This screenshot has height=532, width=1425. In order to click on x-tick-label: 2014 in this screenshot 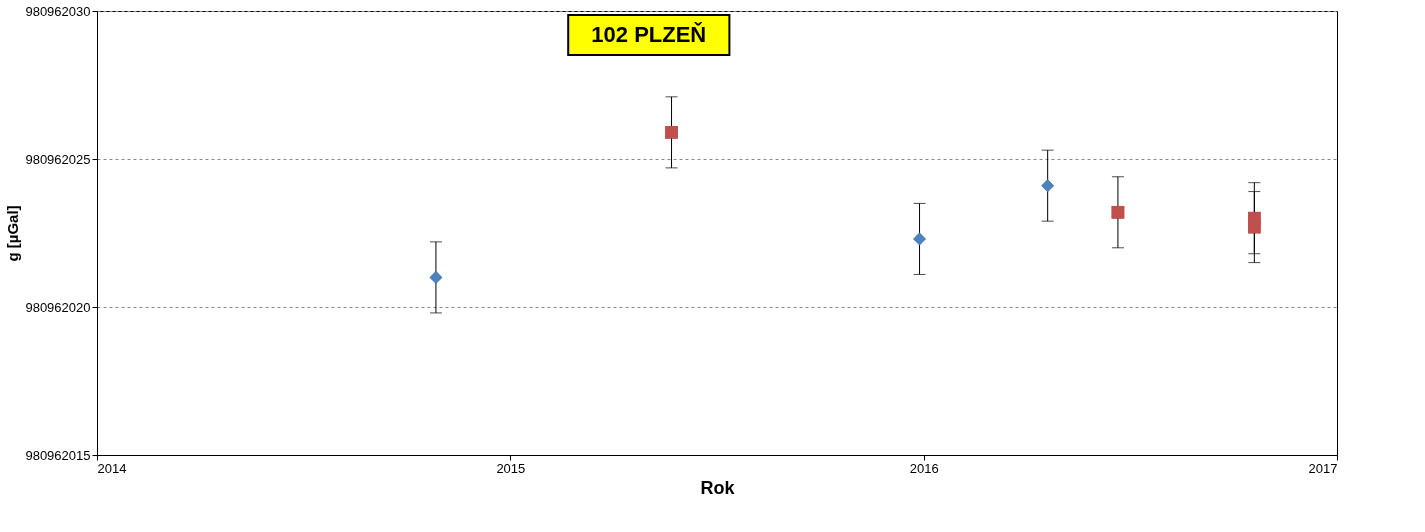, I will do `click(112, 468)`.